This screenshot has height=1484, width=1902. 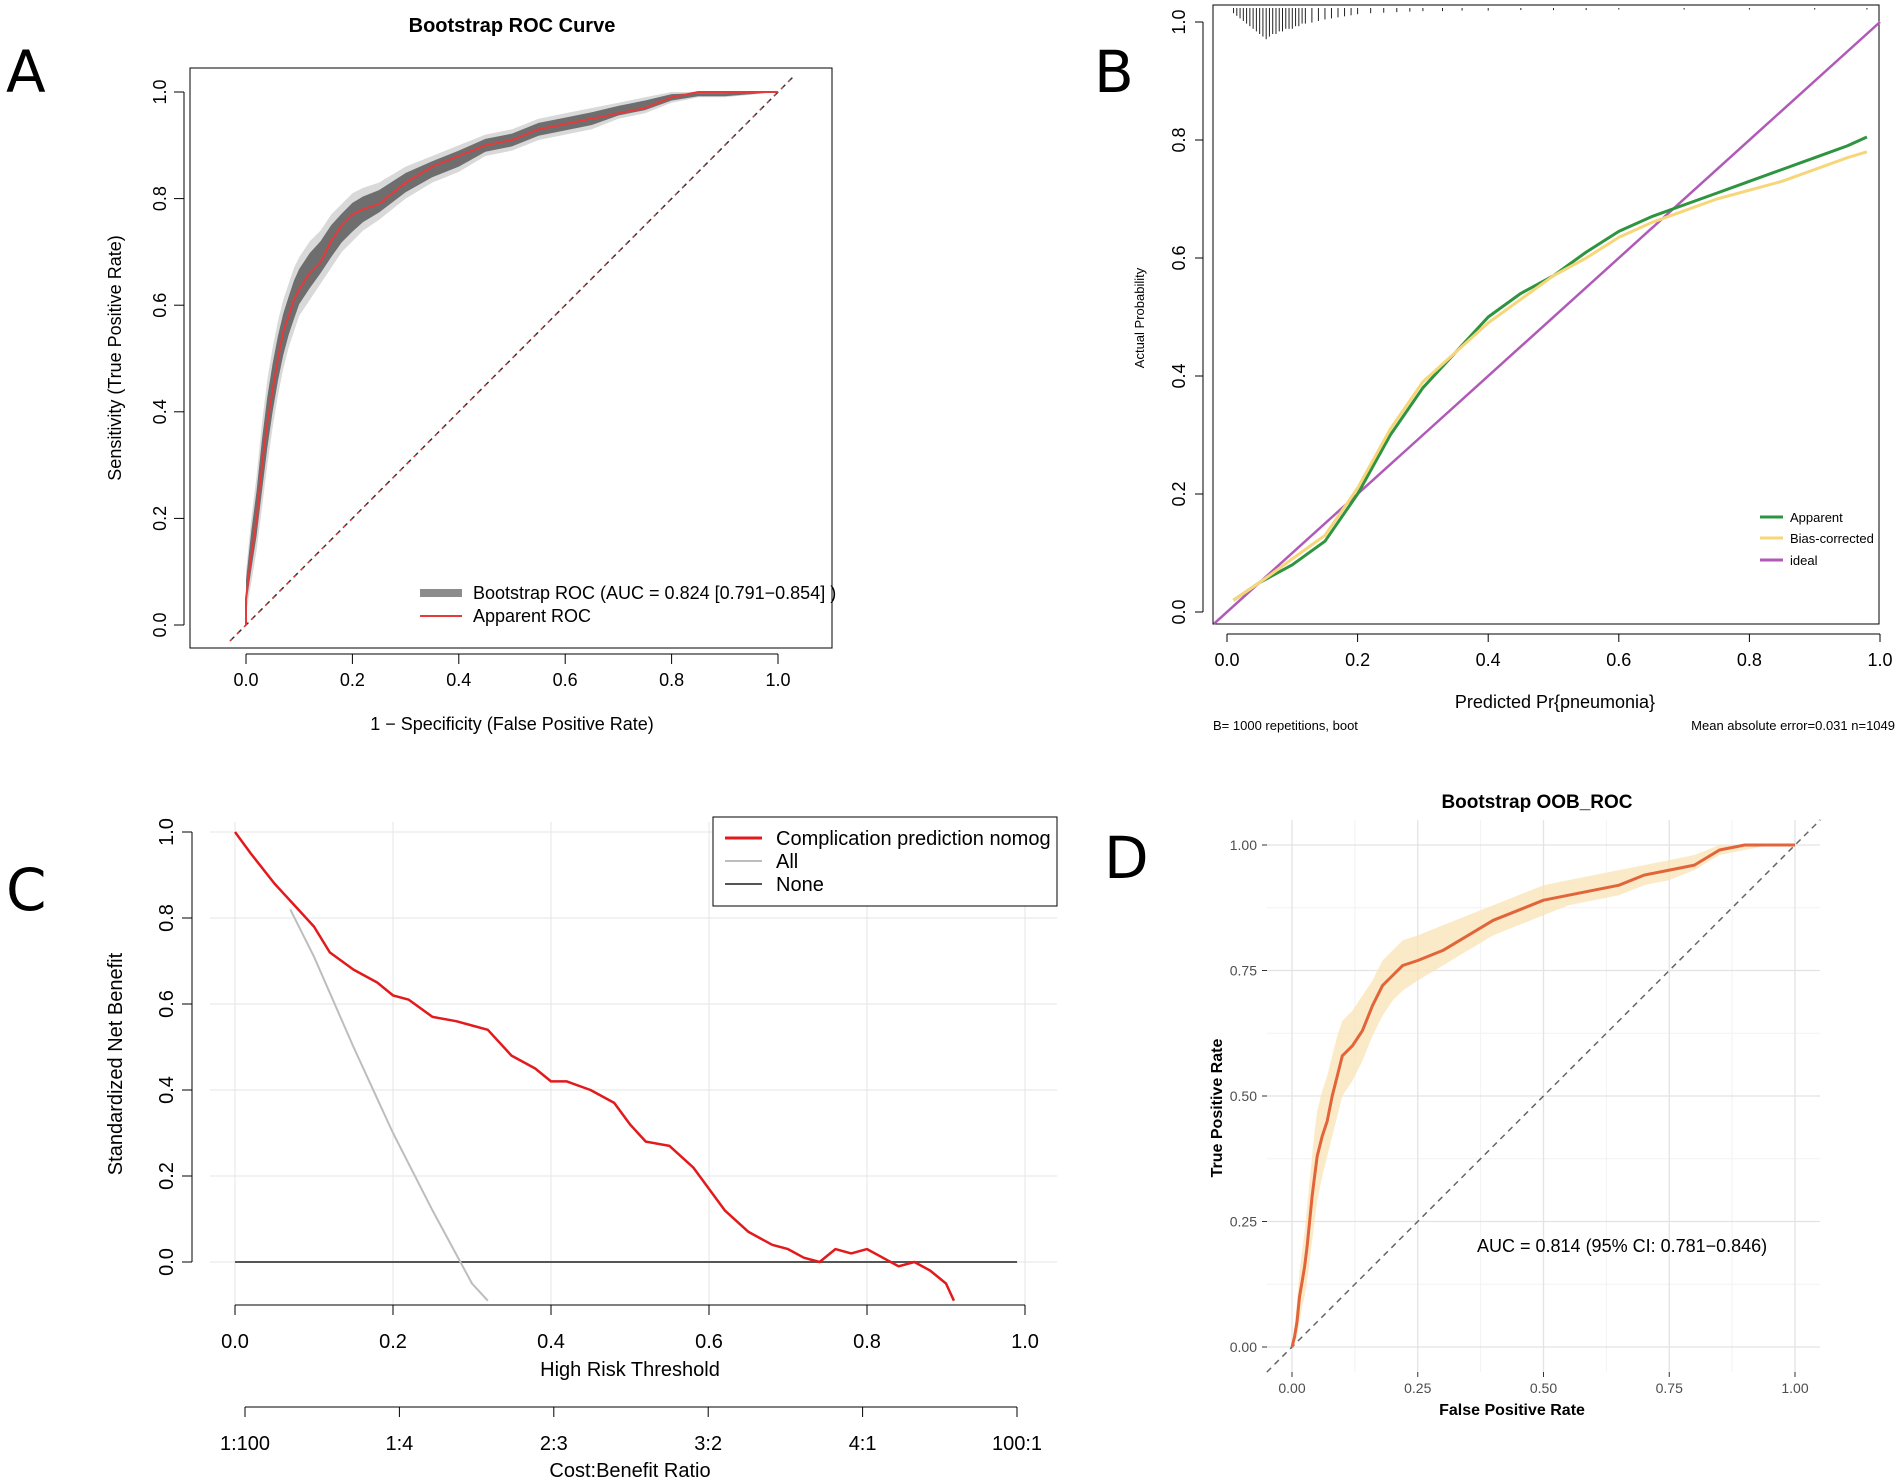 What do you see at coordinates (1179, 21) in the screenshot?
I see `panel-b-y-tick-label: 1.0` at bounding box center [1179, 21].